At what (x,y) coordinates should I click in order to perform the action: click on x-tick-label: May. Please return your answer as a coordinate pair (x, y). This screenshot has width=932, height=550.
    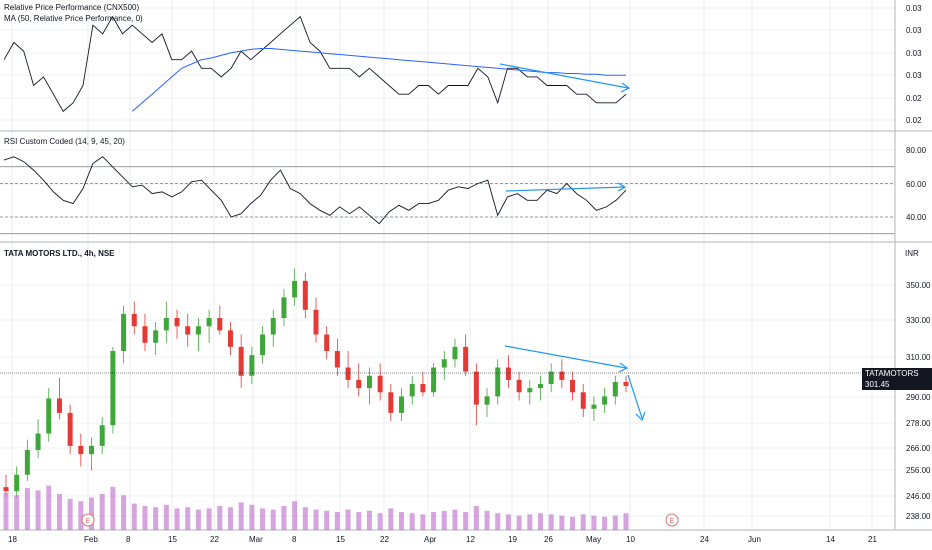
    Looking at the image, I should click on (593, 539).